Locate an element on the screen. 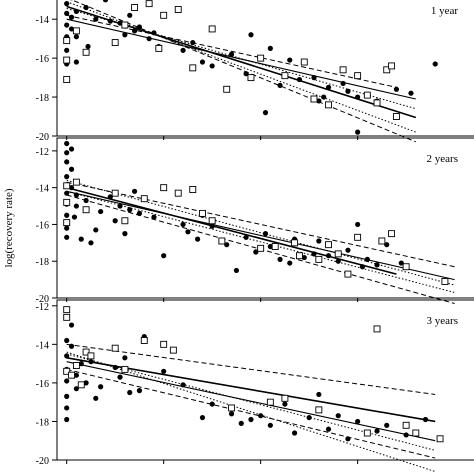  confidence-band-dashed is located at coordinates (231, 51).